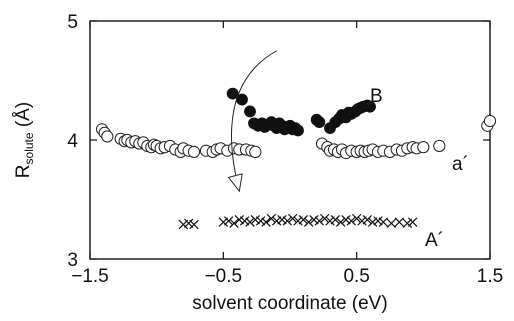 Image resolution: width=514 pixels, height=321 pixels. Describe the element at coordinates (72, 141) in the screenshot. I see `y-tick-label: 4` at that location.